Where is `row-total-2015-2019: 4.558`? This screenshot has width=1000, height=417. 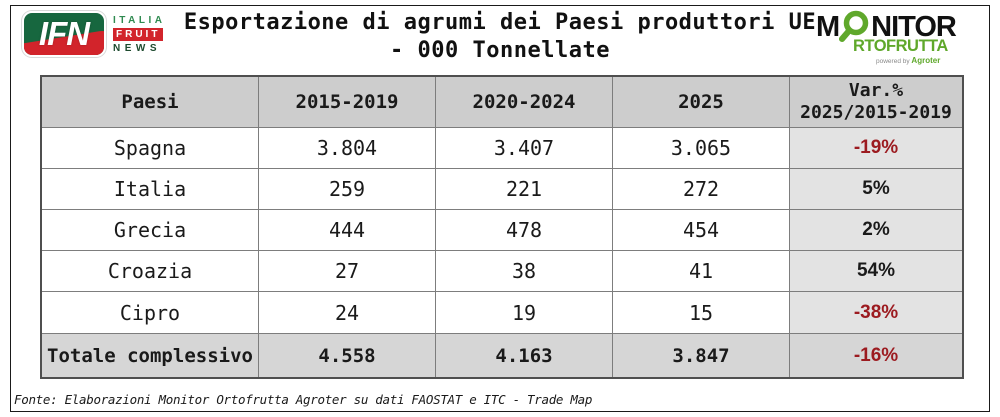
row-total-2015-2019: 4.558 is located at coordinates (347, 355).